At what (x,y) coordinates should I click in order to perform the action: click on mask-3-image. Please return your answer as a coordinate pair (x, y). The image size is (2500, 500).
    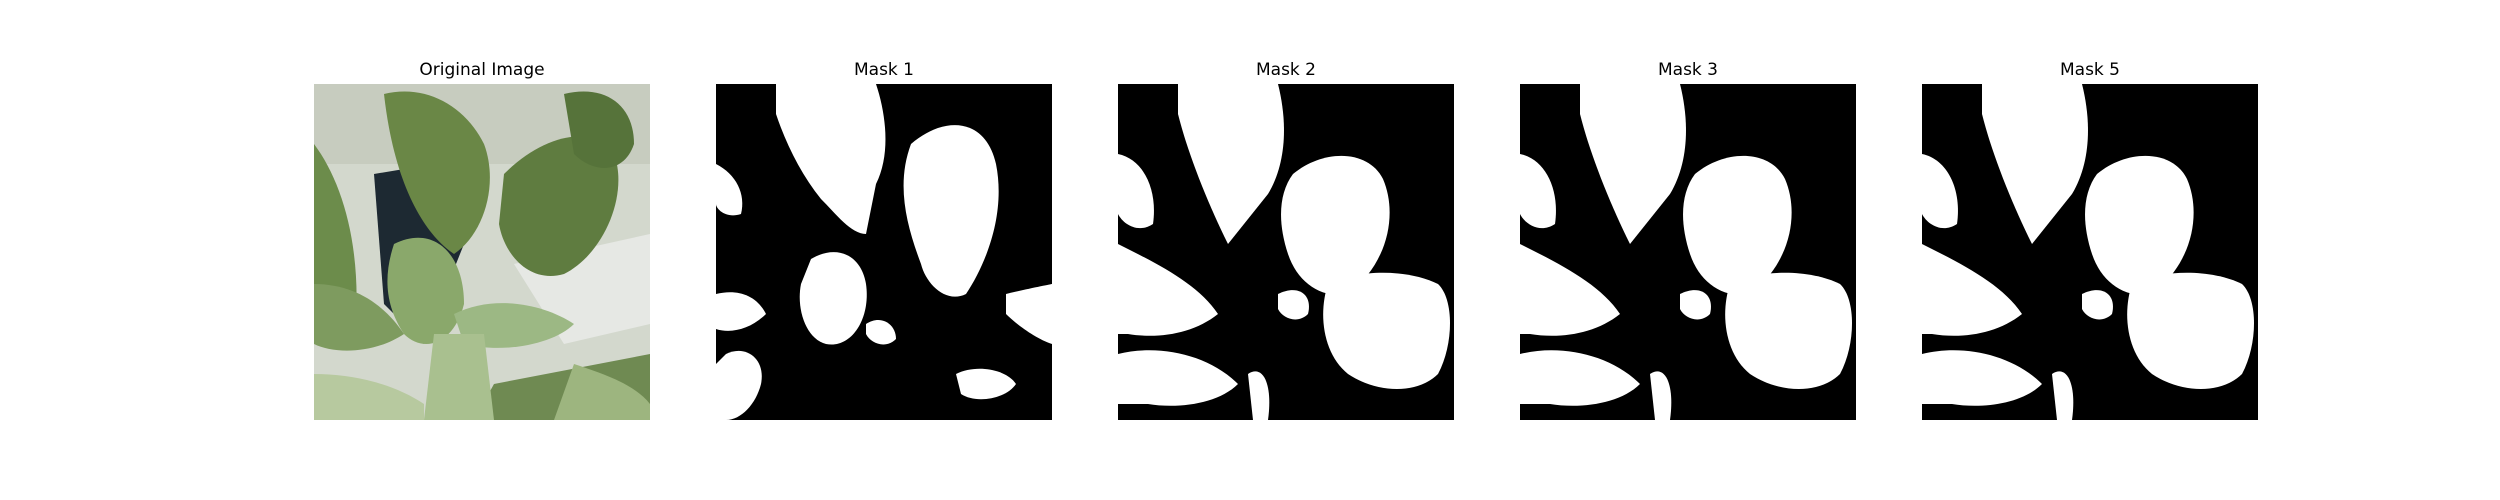
    Looking at the image, I should click on (1688, 252).